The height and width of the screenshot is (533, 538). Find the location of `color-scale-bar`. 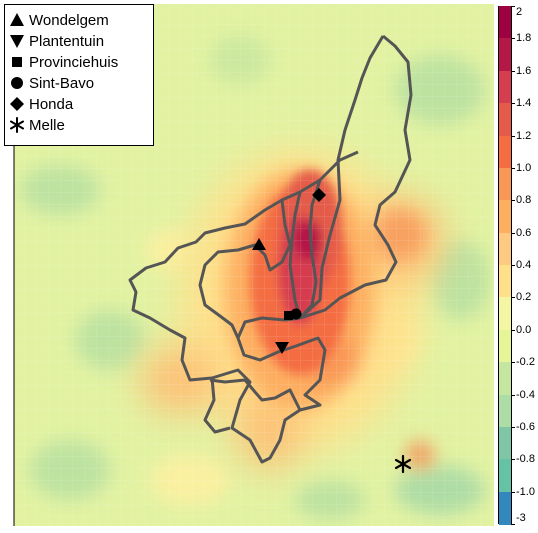

color-scale-bar is located at coordinates (505, 265).